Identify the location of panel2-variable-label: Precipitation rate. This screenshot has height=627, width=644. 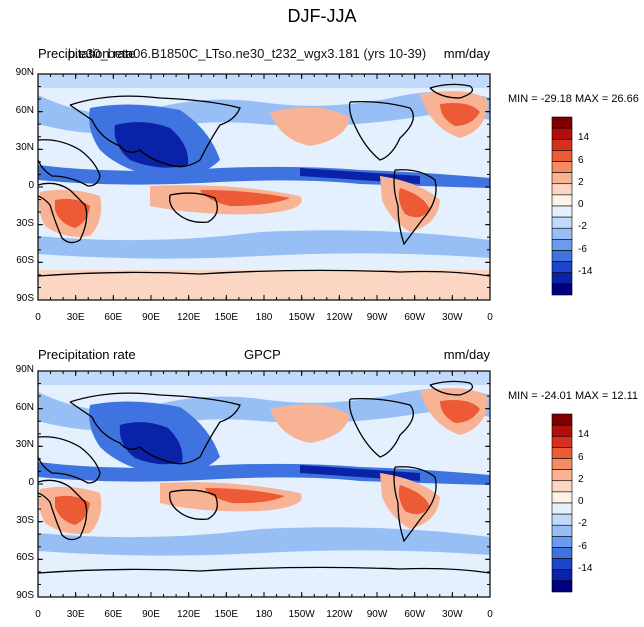
(87, 354).